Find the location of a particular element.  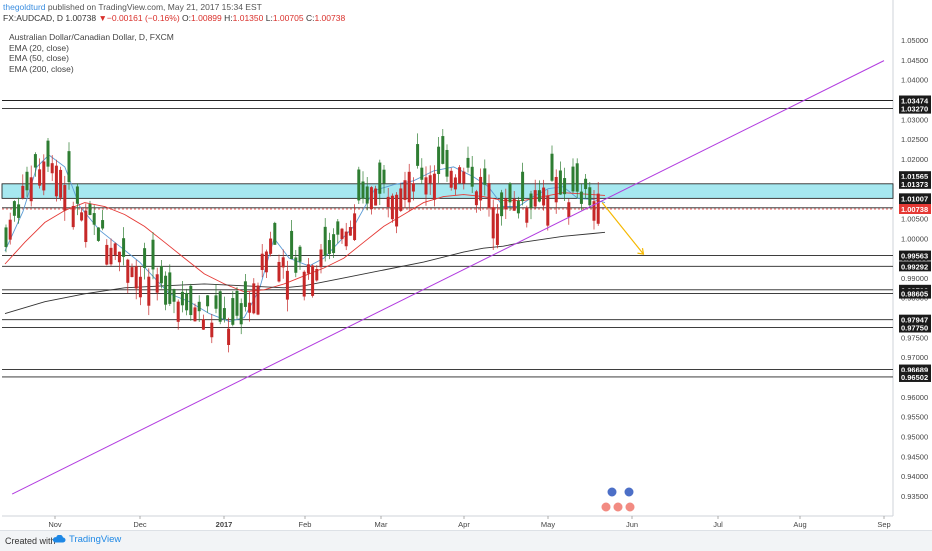

level-label-10-box is located at coordinates (915, 376).